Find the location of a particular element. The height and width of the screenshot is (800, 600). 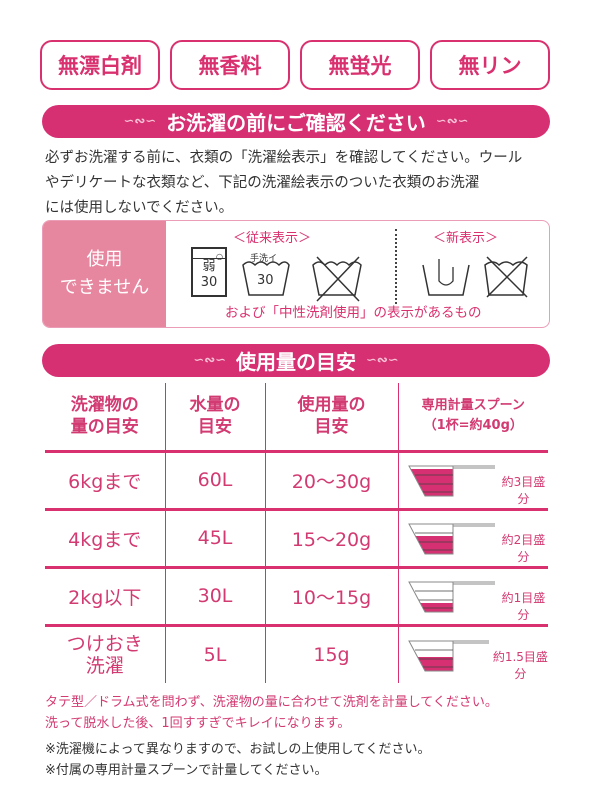

neutral-detergent-caption: および「中性洗剤使用」の表示があるもの is located at coordinates (353, 313).